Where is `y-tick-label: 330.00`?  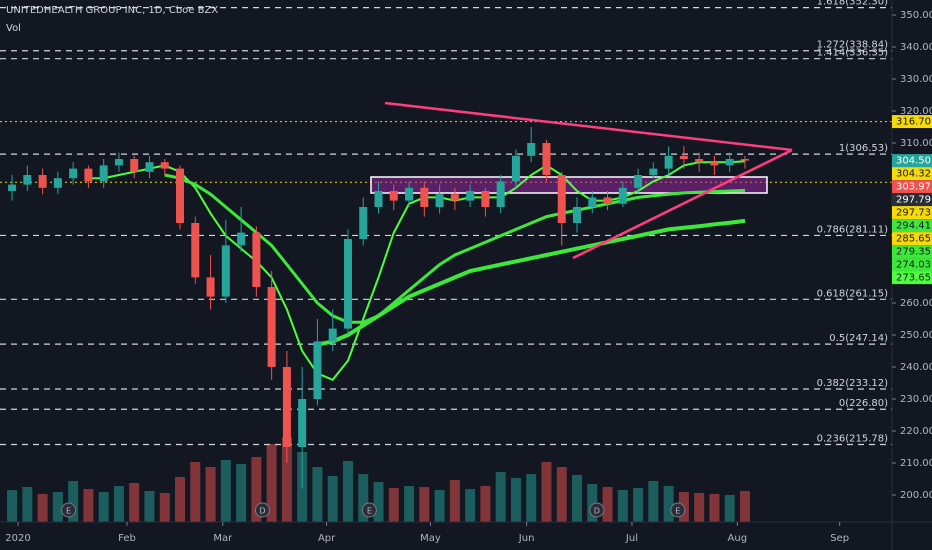 y-tick-label: 330.00 is located at coordinates (916, 79).